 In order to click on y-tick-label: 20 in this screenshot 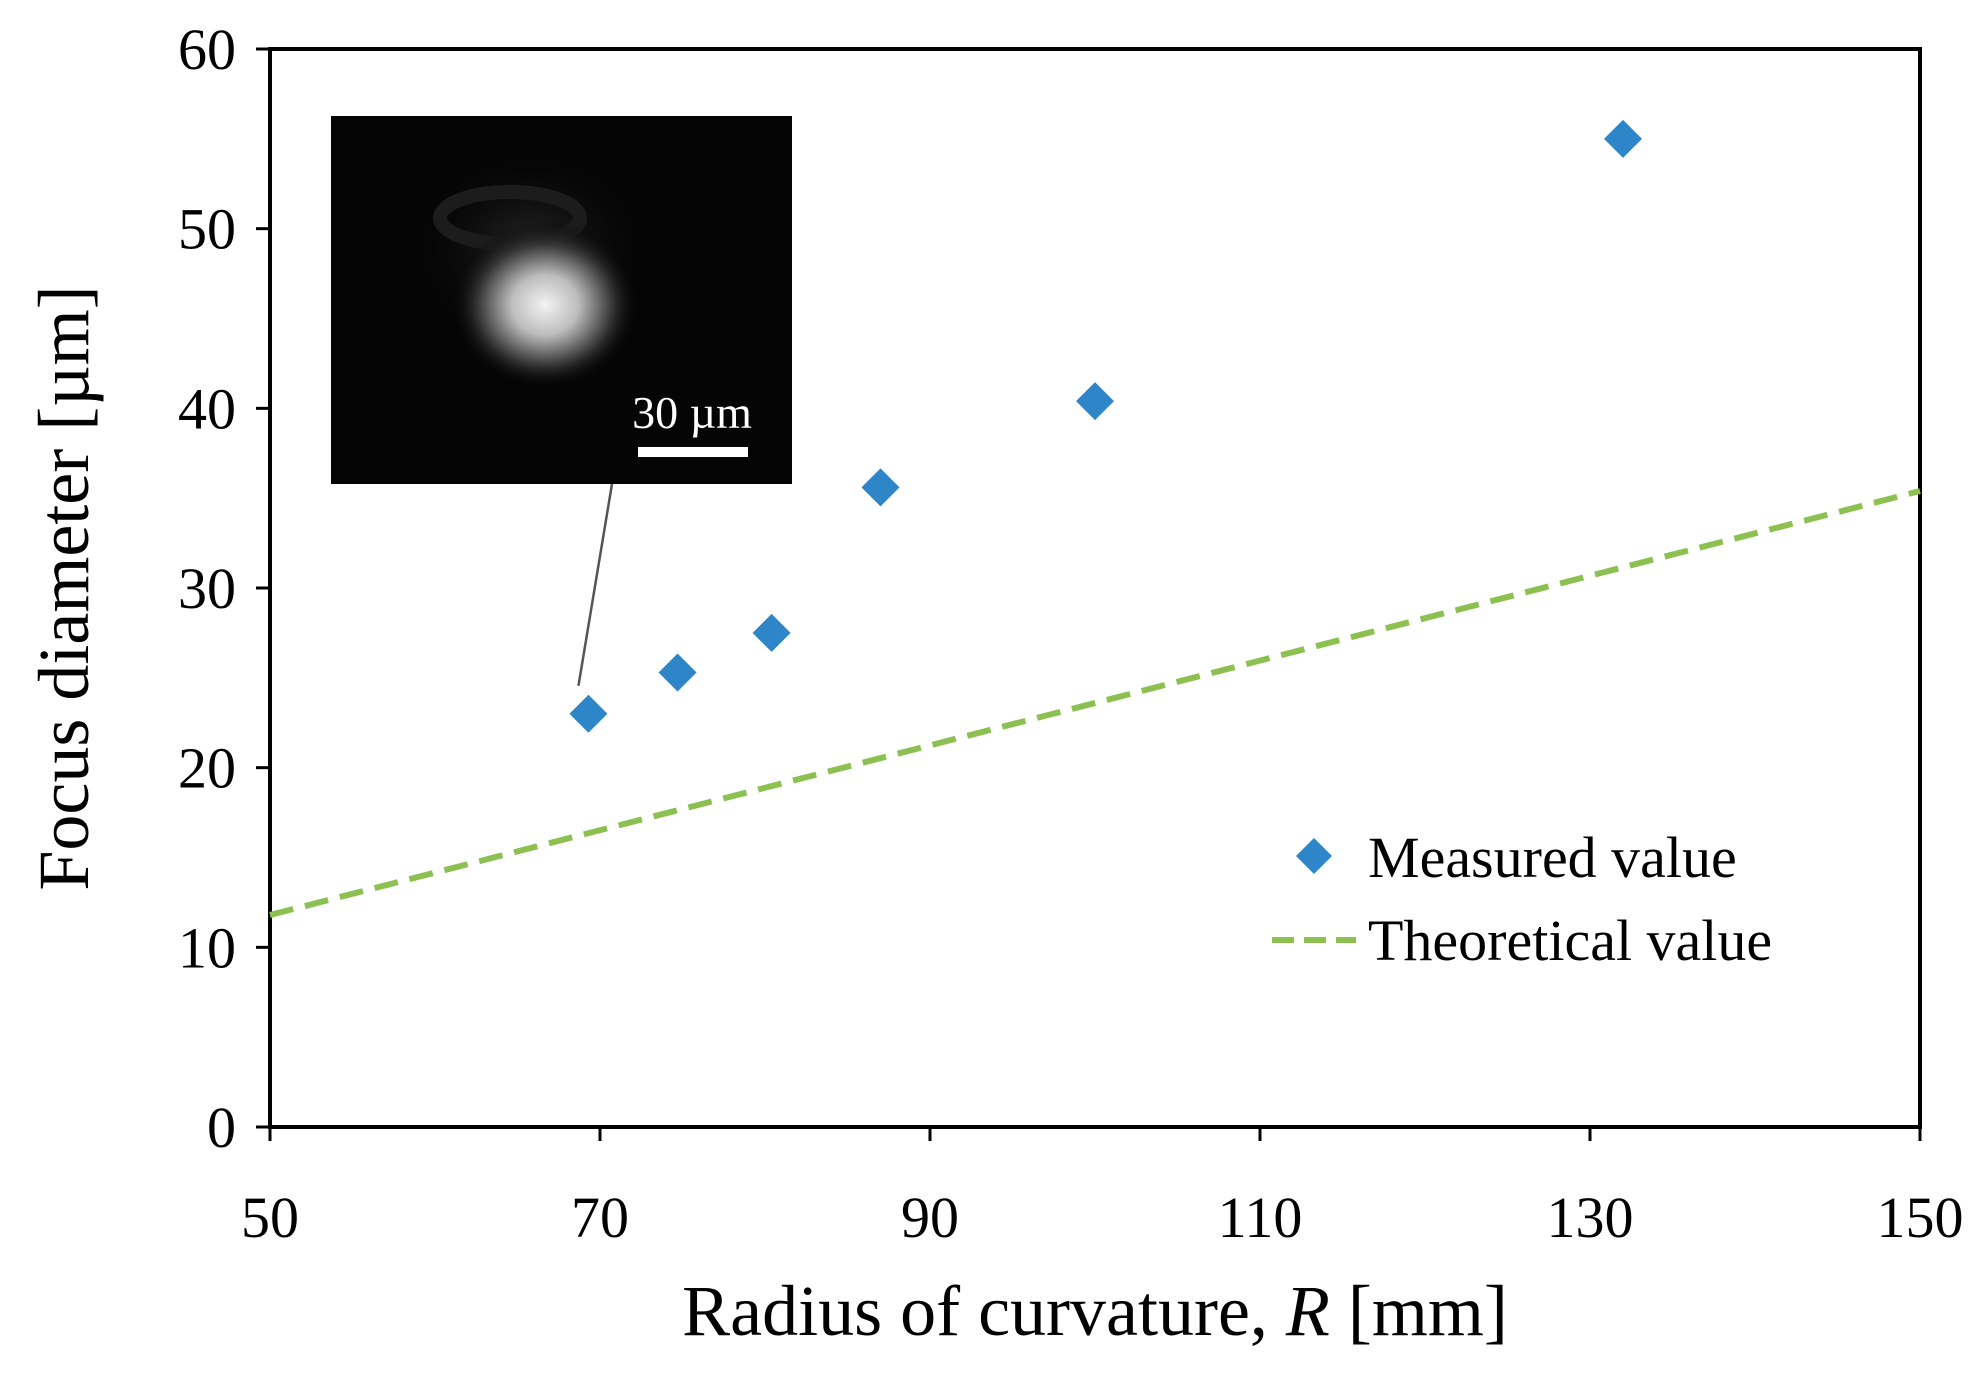, I will do `click(207, 768)`.